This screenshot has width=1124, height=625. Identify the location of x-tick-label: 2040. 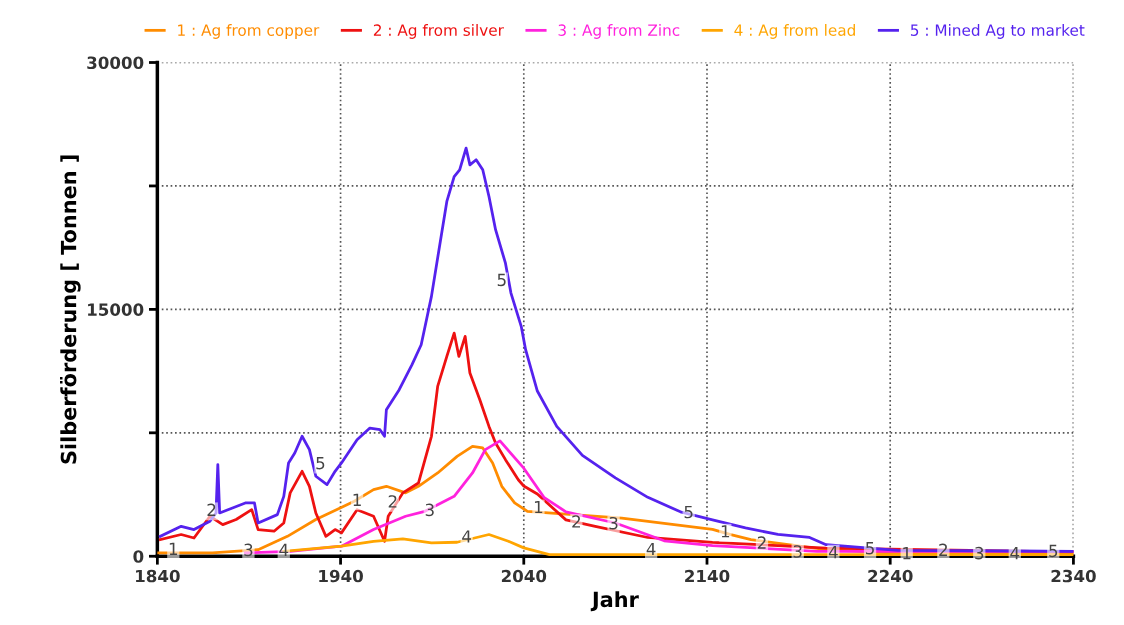
(524, 576).